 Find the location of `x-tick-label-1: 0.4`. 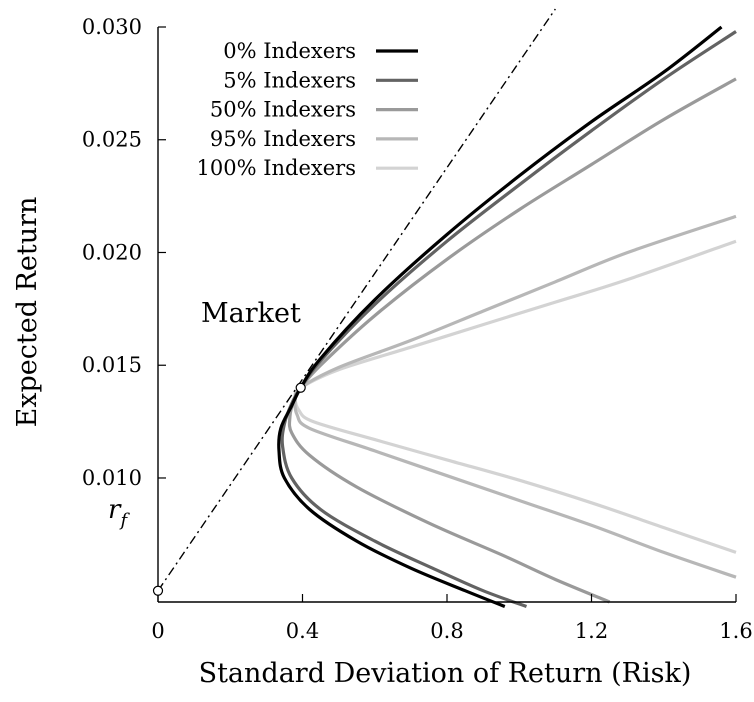

x-tick-label-1: 0.4 is located at coordinates (302, 631).